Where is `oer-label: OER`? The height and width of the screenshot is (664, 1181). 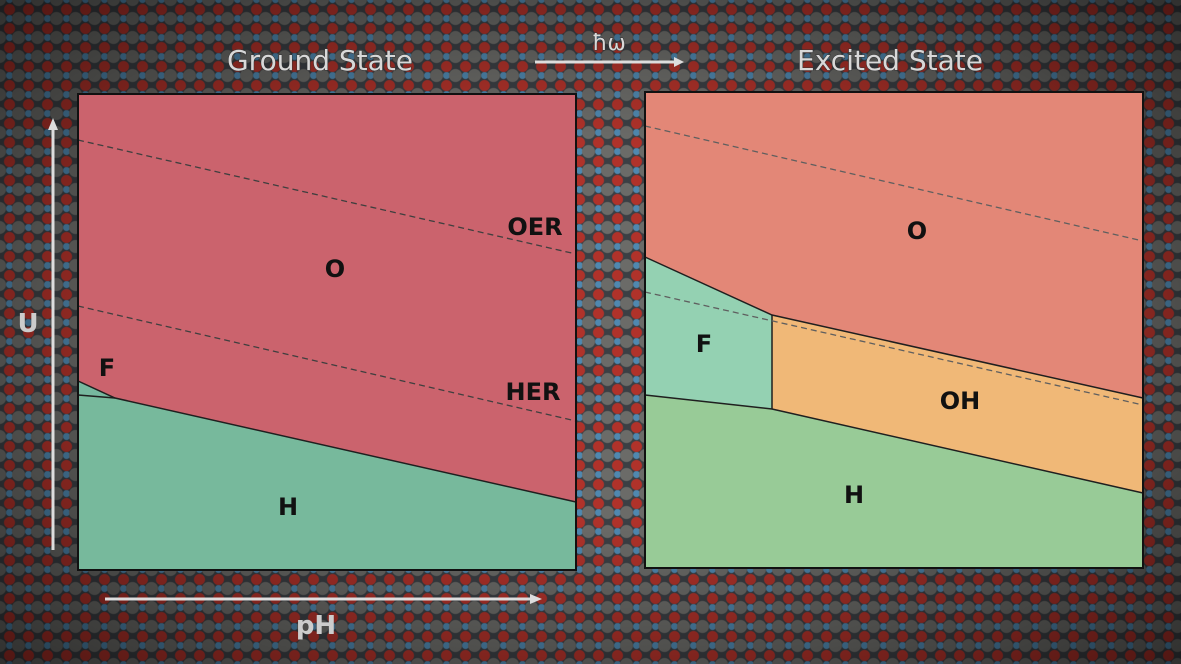
oer-label: OER is located at coordinates (534, 227).